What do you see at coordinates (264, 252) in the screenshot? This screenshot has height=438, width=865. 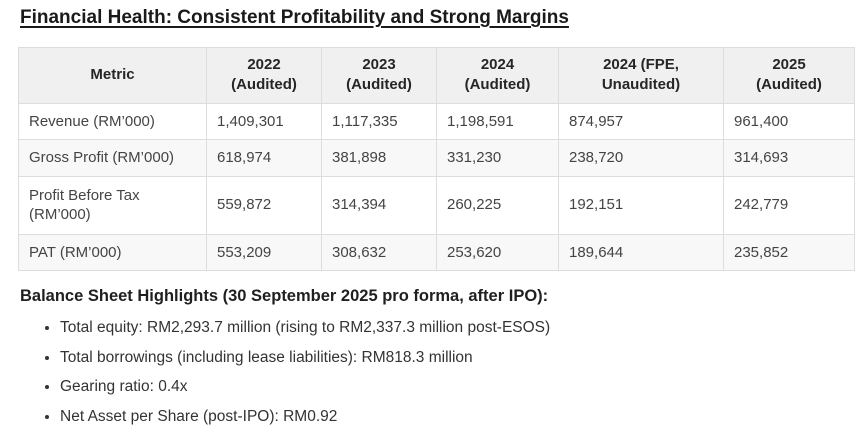 I see `table-cell: 553,209` at bounding box center [264, 252].